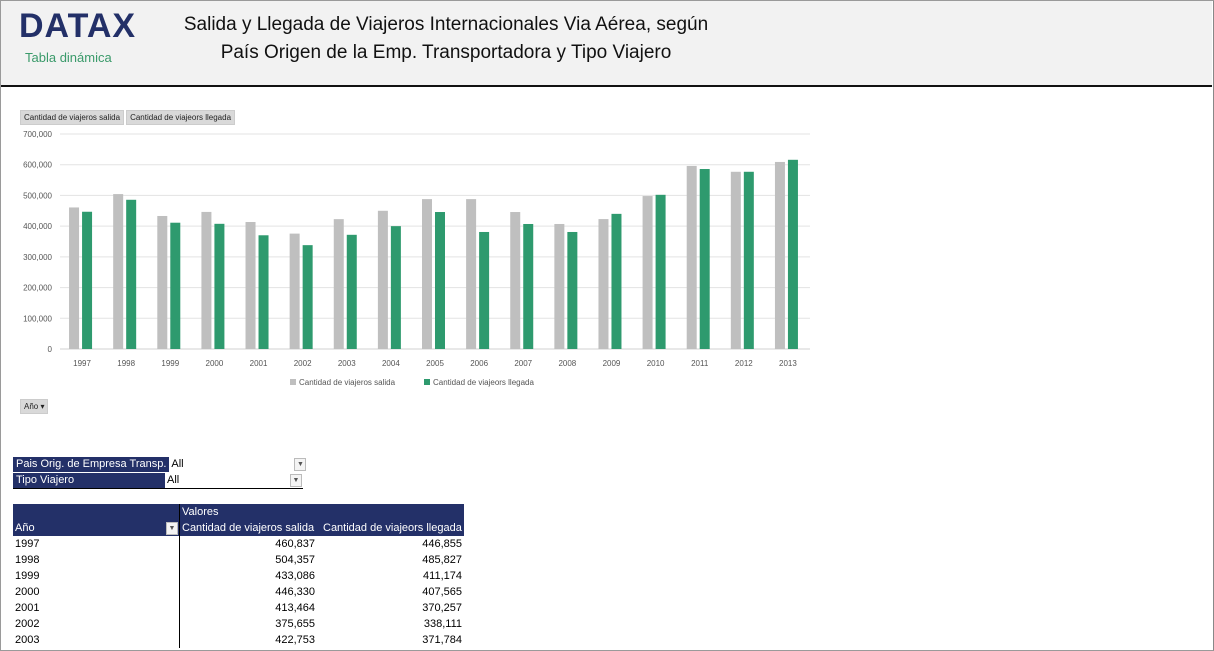 The width and height of the screenshot is (1214, 651). Describe the element at coordinates (27, 640) in the screenshot. I see `year-cell: 2003` at that location.